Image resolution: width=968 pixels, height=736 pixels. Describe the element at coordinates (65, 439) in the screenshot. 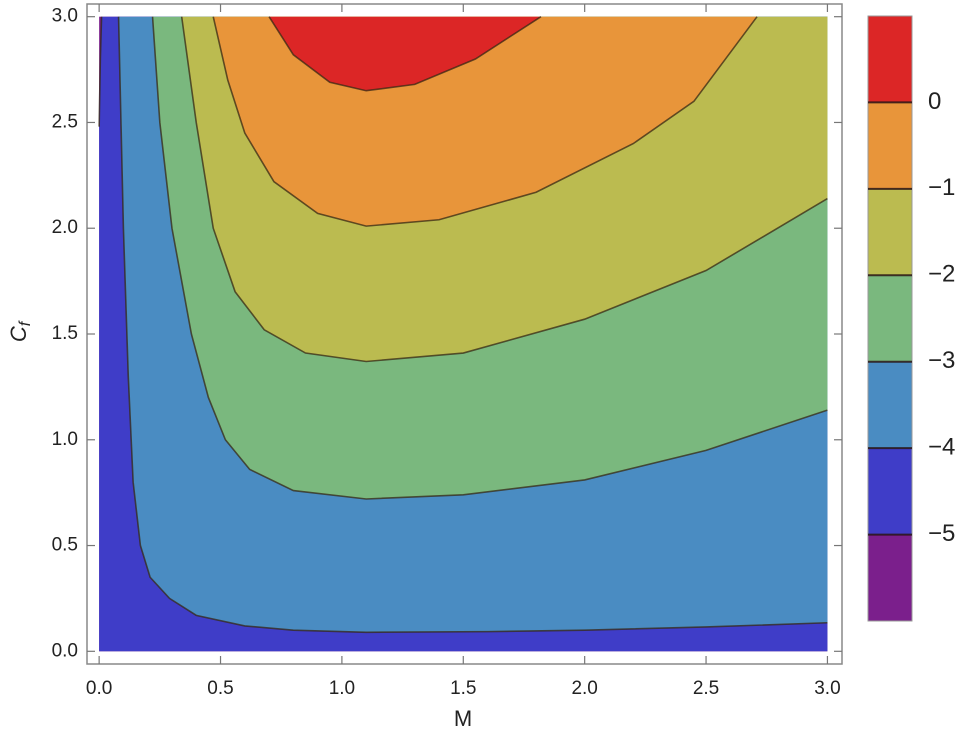

I see `y-tick-label: 1.0` at that location.